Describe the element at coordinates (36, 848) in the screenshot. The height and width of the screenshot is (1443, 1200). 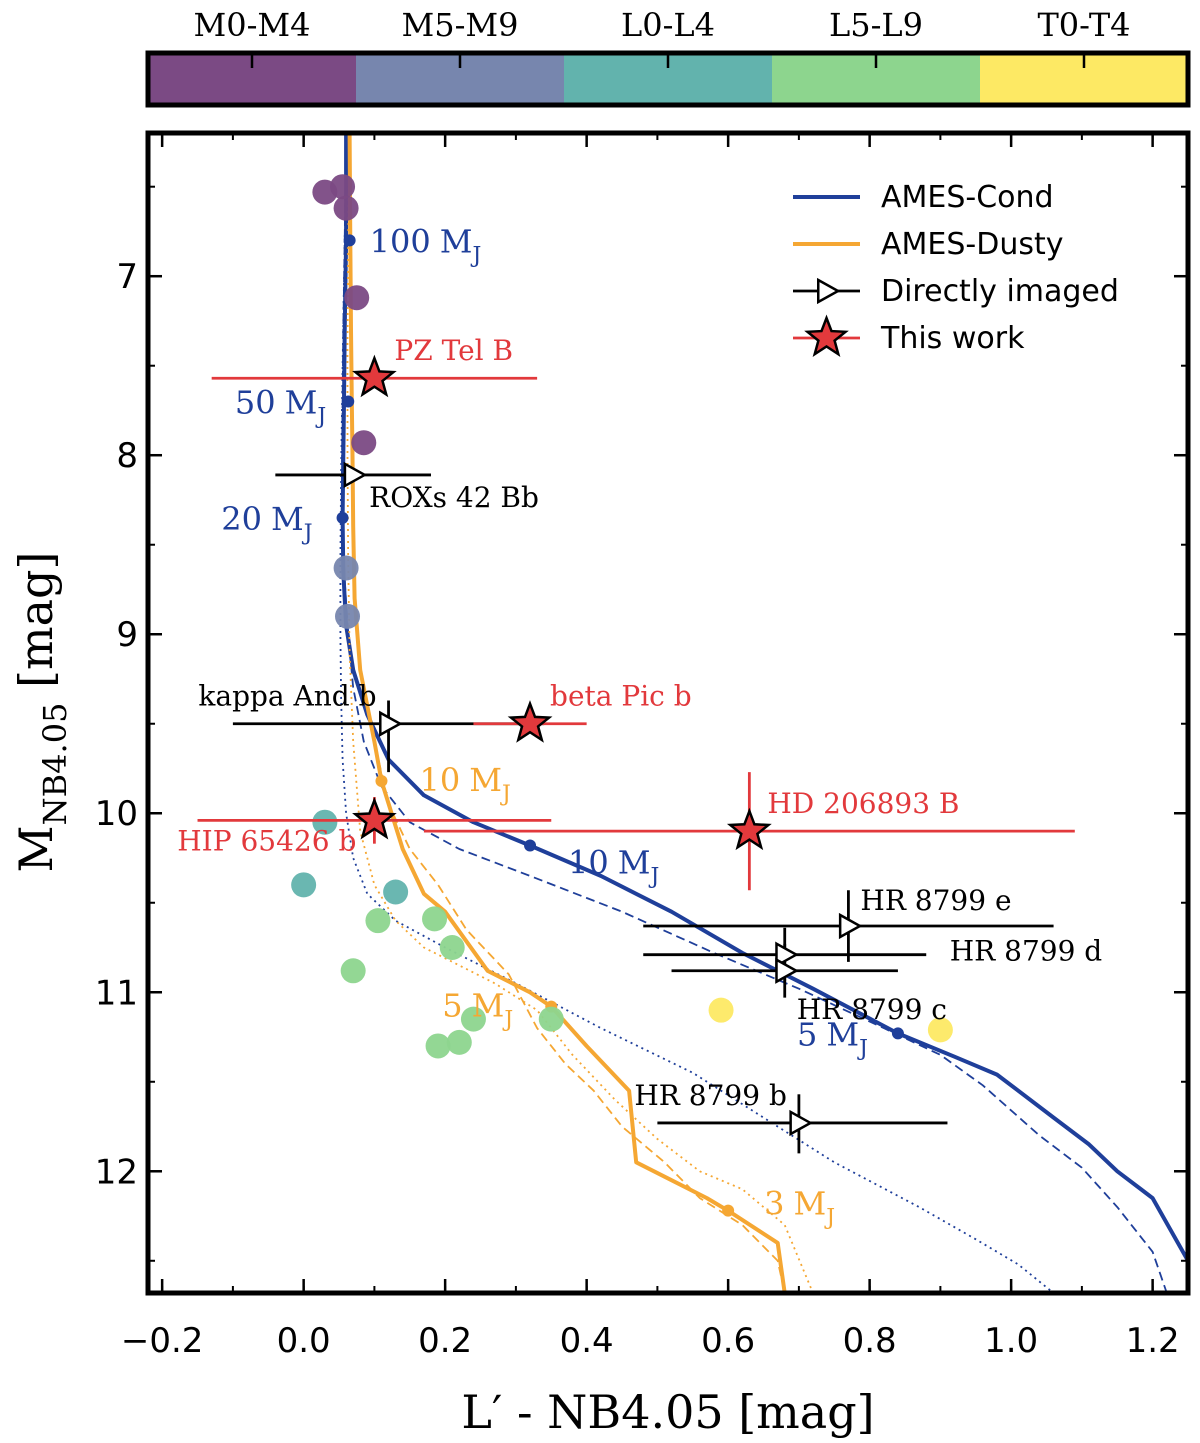
I see `y-axis-label-main: M` at that location.